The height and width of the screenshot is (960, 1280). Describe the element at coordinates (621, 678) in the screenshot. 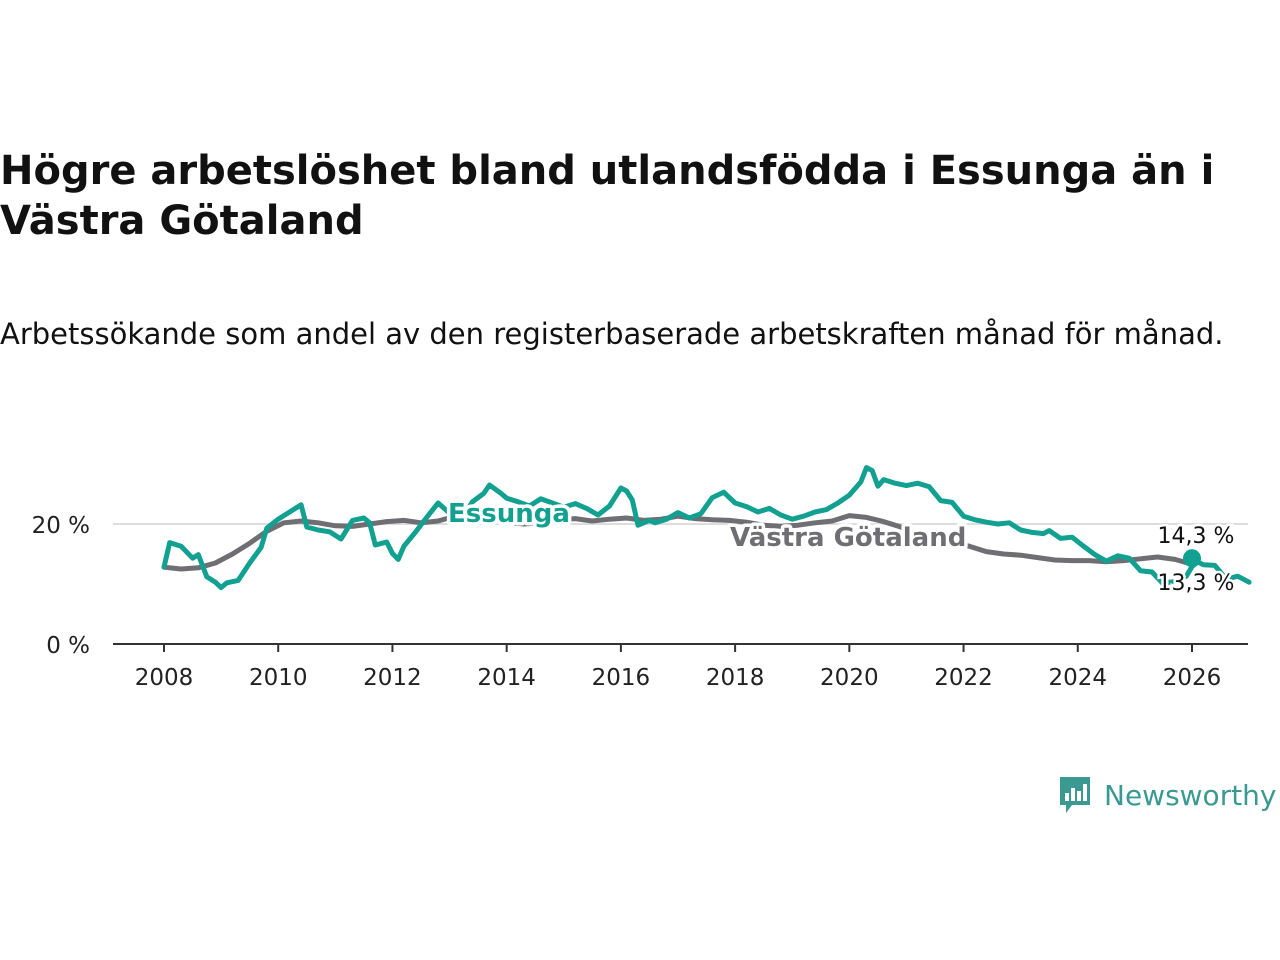

I see `x-tick-label: 2016` at that location.